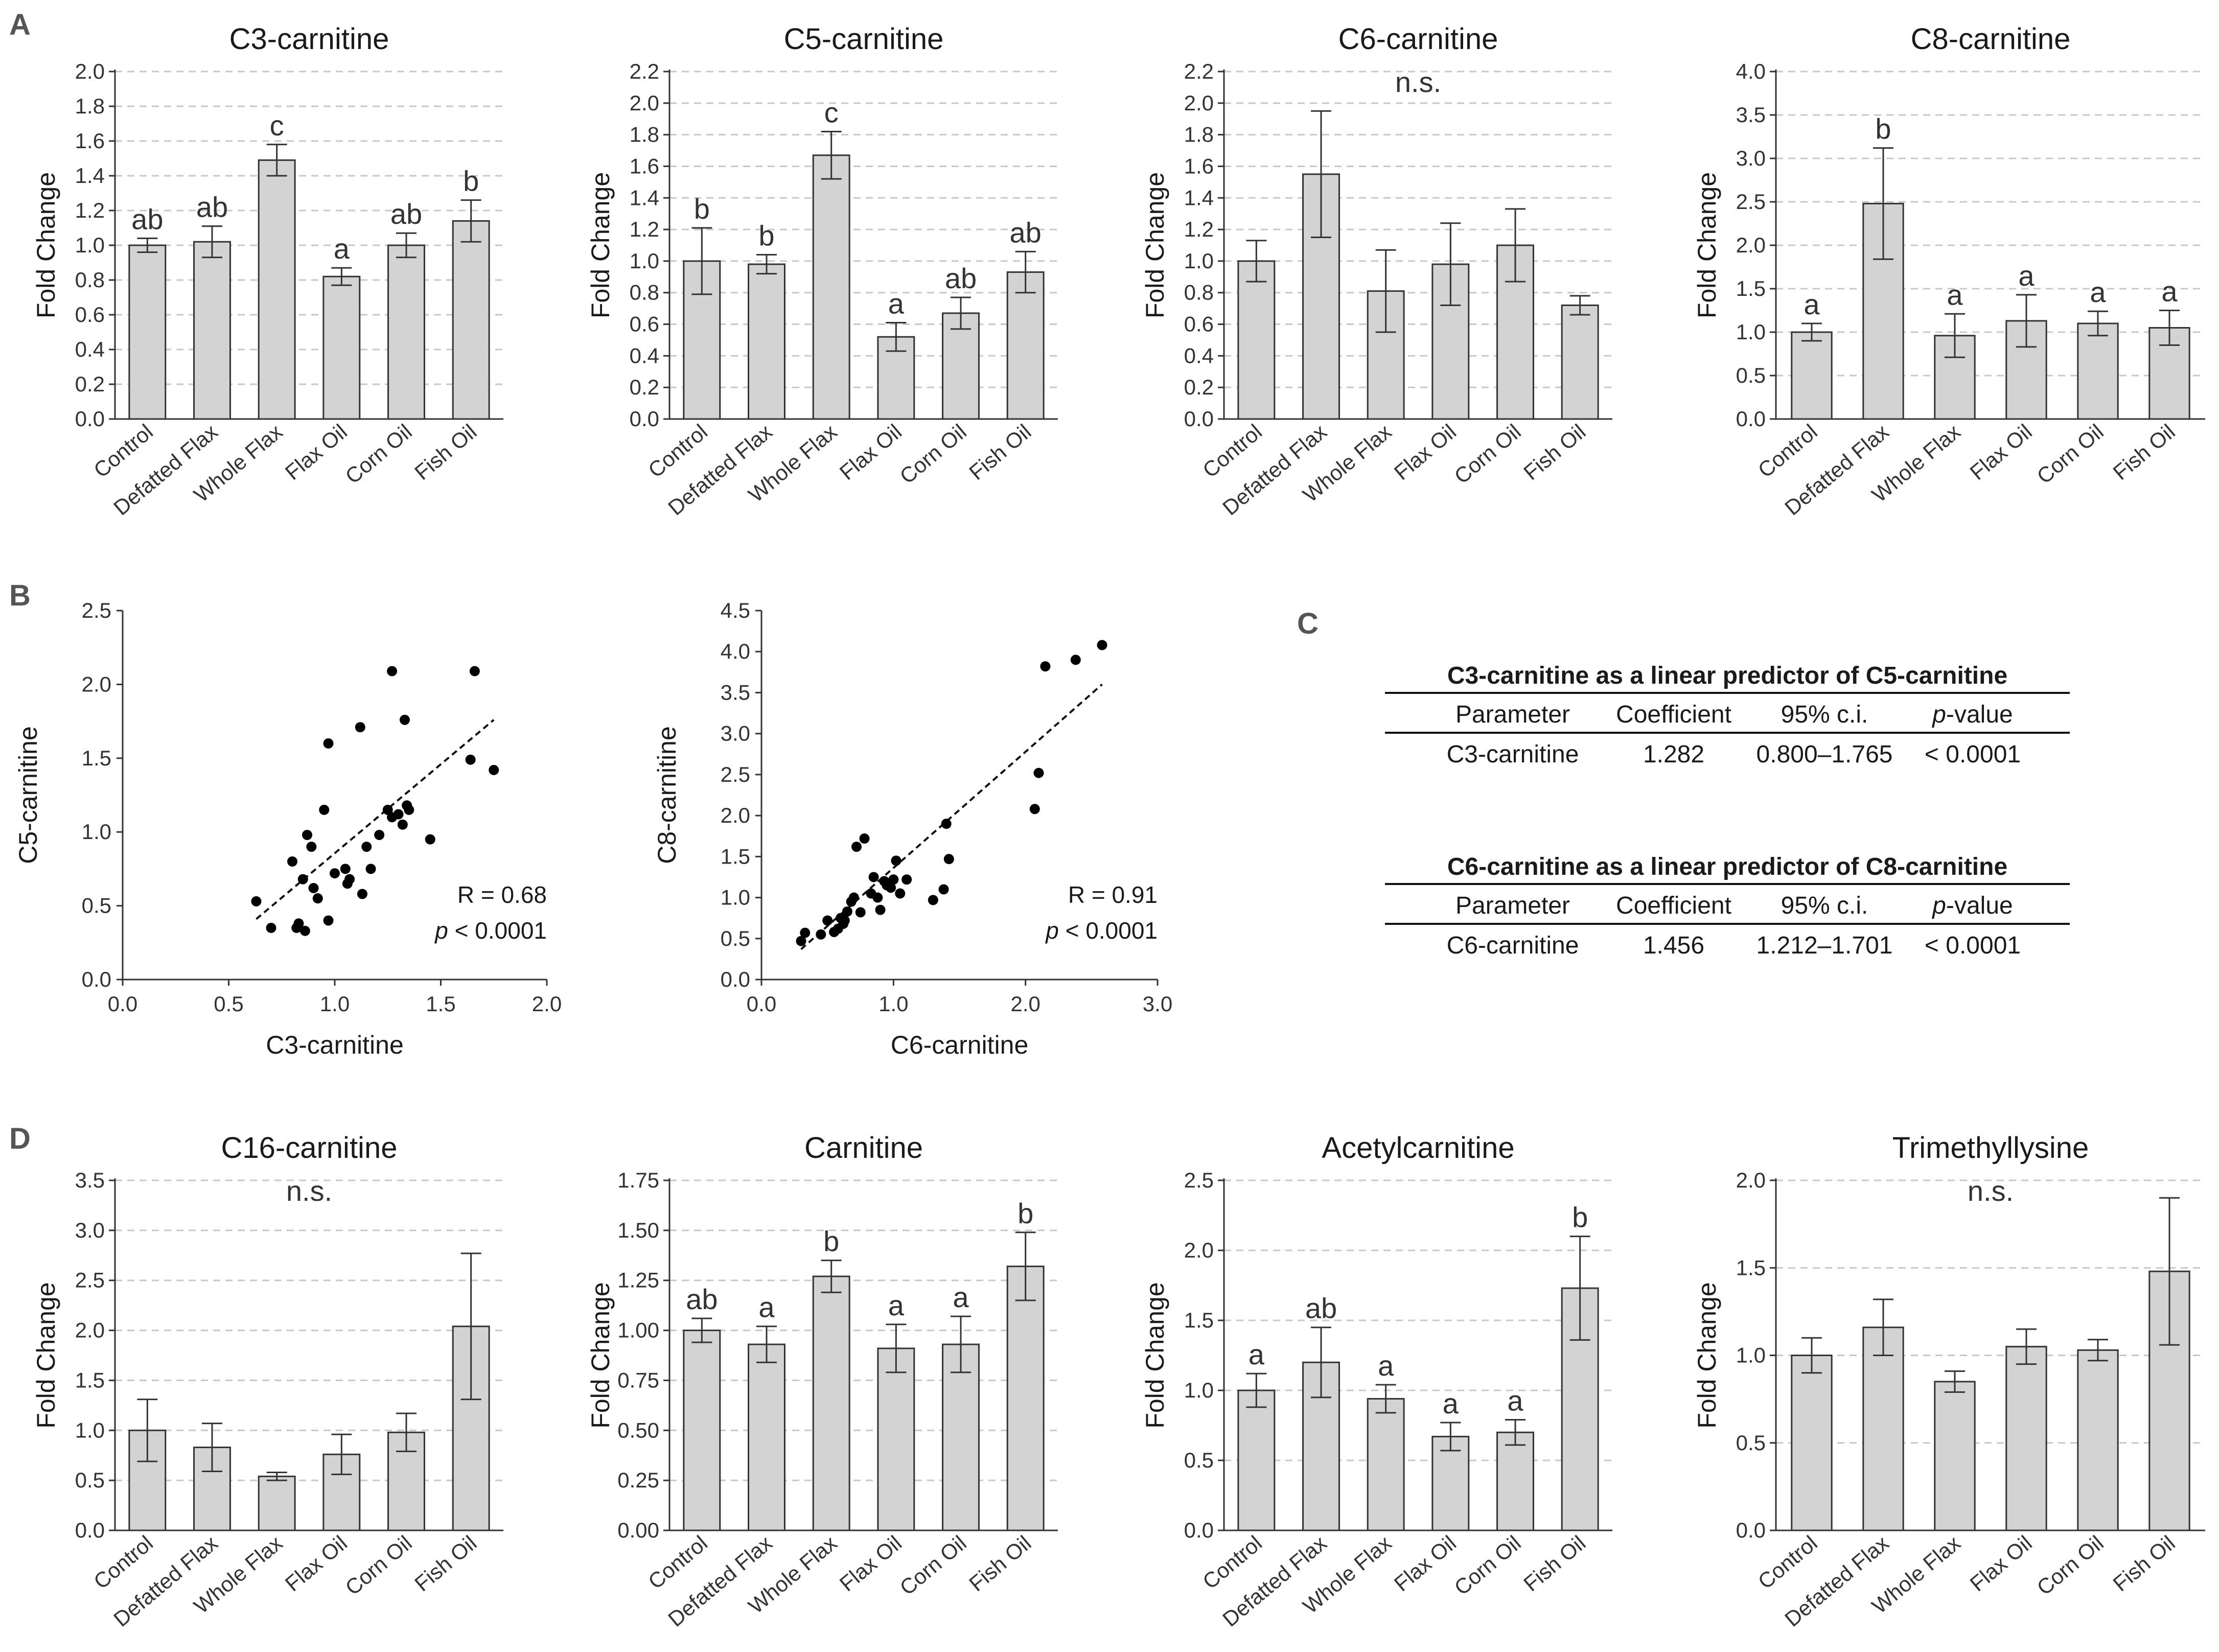 The height and width of the screenshot is (1652, 2219). I want to click on table-cell: C3-carnitine, so click(1513, 755).